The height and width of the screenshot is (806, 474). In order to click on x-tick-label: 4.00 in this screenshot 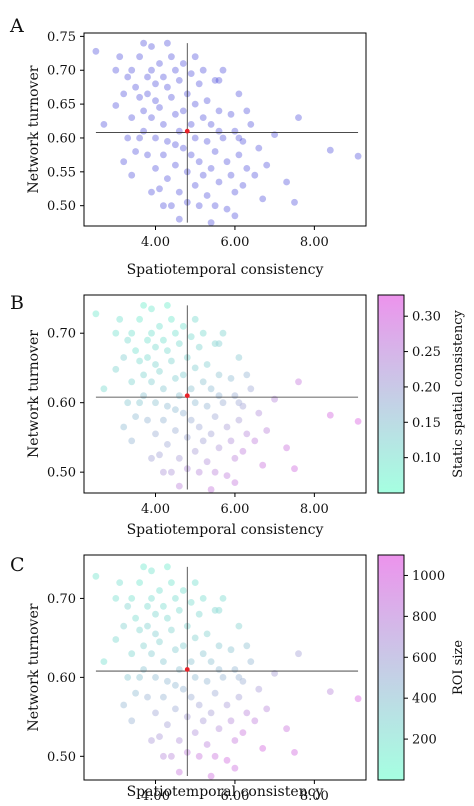, I will do `click(155, 796)`.